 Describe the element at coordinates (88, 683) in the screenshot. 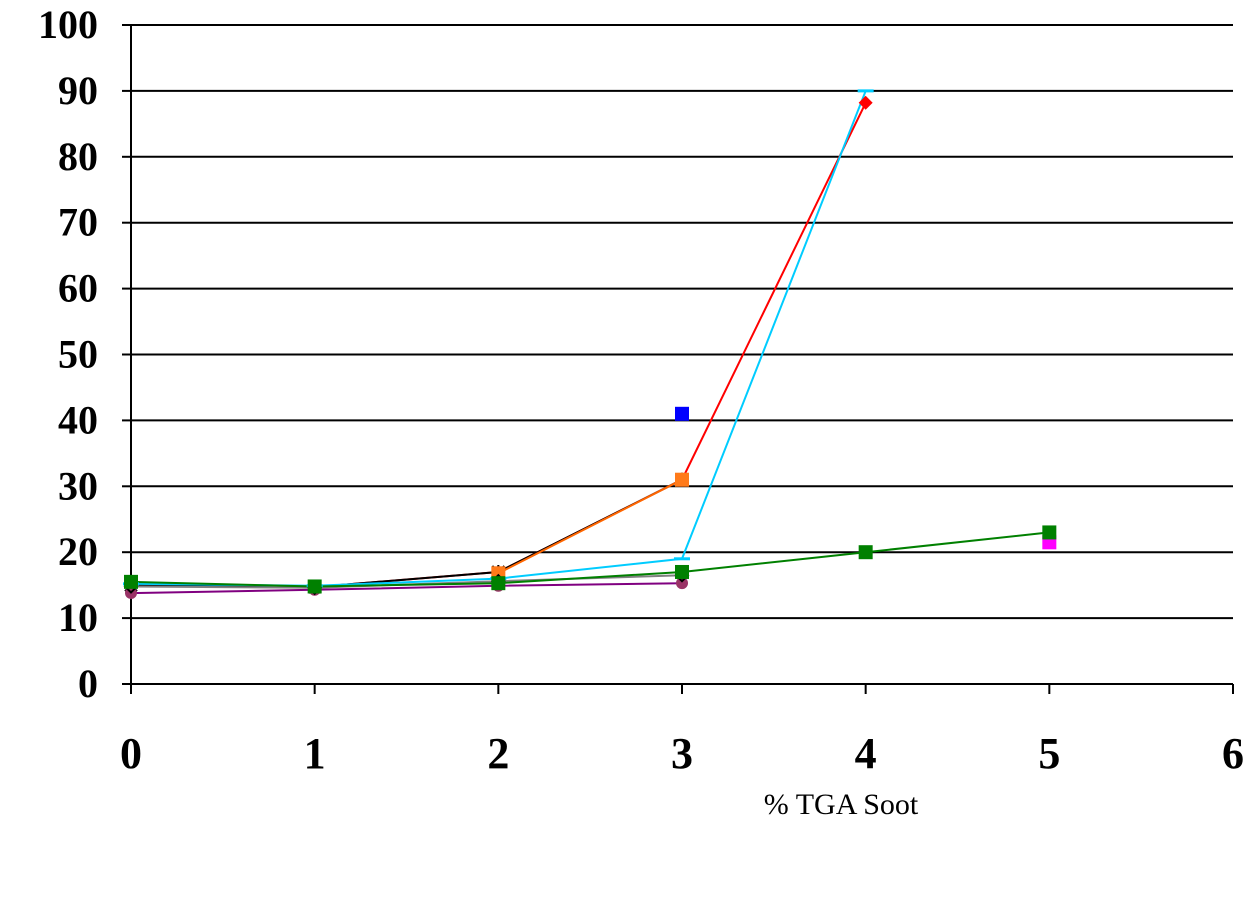

I see `y-tick-label: 0` at that location.